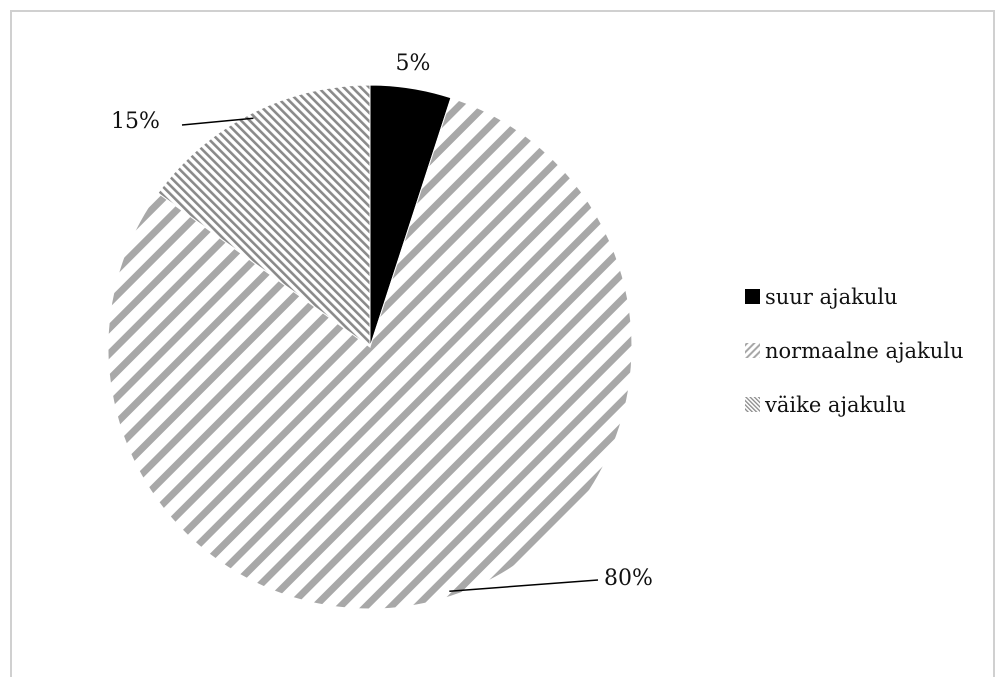  What do you see at coordinates (752, 350) in the screenshot?
I see `legend-swatch-normaalne-ajakulu` at bounding box center [752, 350].